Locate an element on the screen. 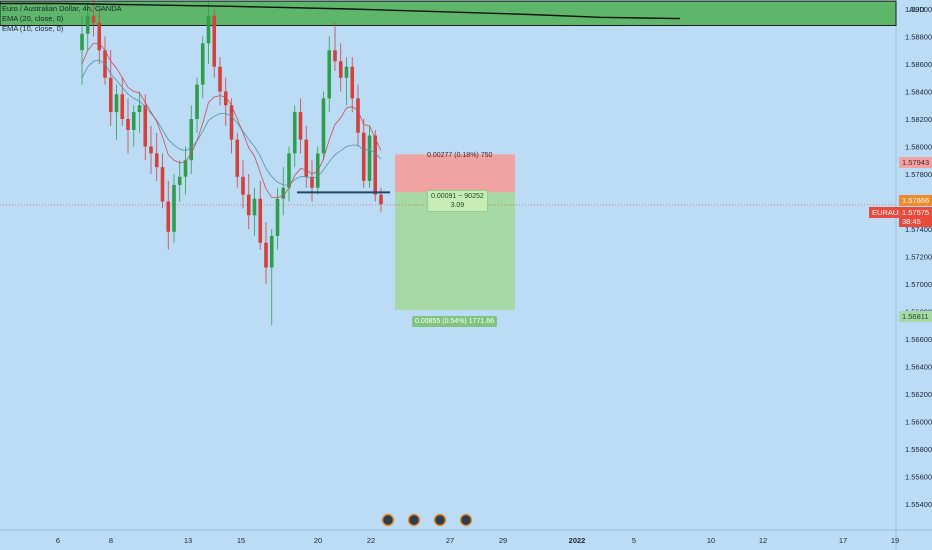  target-price-tag: 1.57943 is located at coordinates (915, 162).